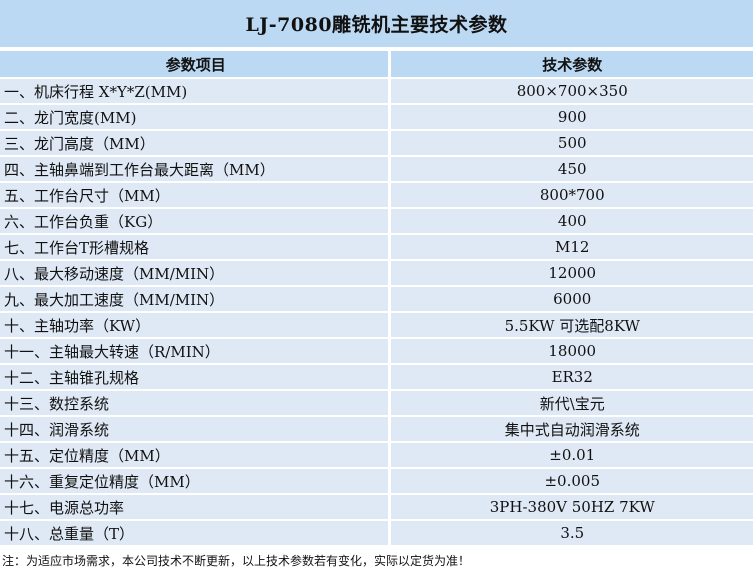 This screenshot has width=753, height=571. Describe the element at coordinates (572, 377) in the screenshot. I see `value-cell: ER32` at that location.